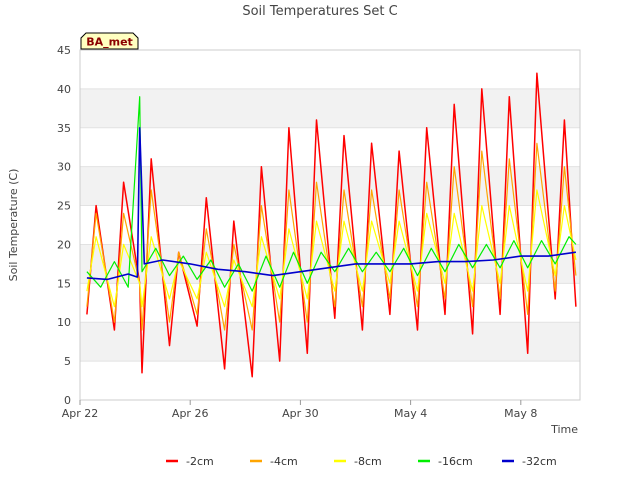 Image resolution: width=640 pixels, height=480 pixels. What do you see at coordinates (80, 413) in the screenshot?
I see `x-tick-label: Apr 22` at bounding box center [80, 413].